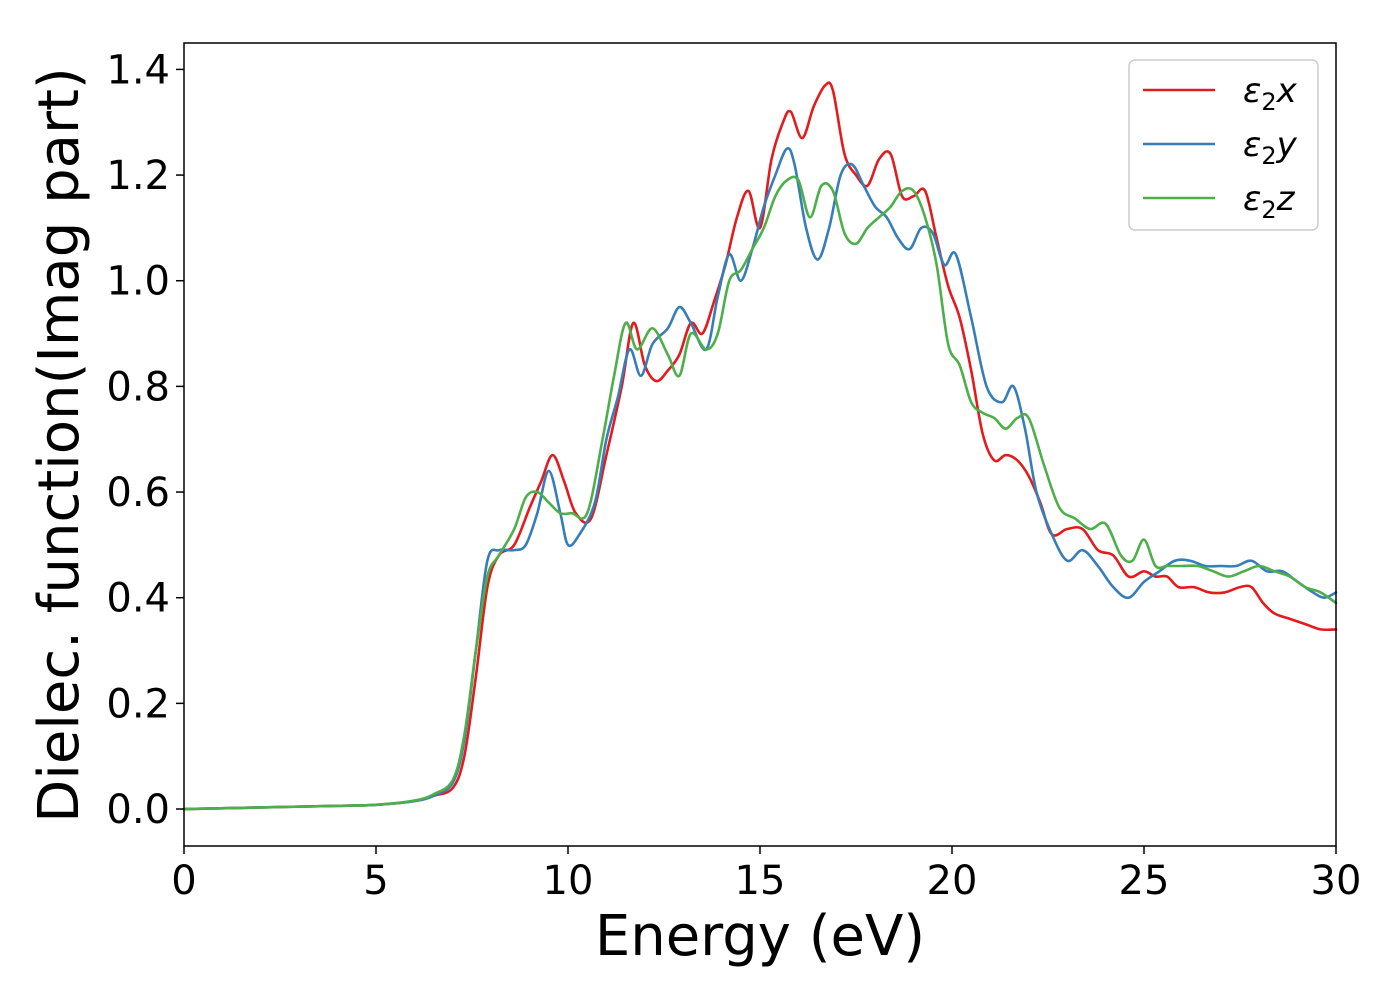 This screenshot has height=1000, width=1400. Describe the element at coordinates (1336, 881) in the screenshot. I see `x-tick-label: 30` at that location.